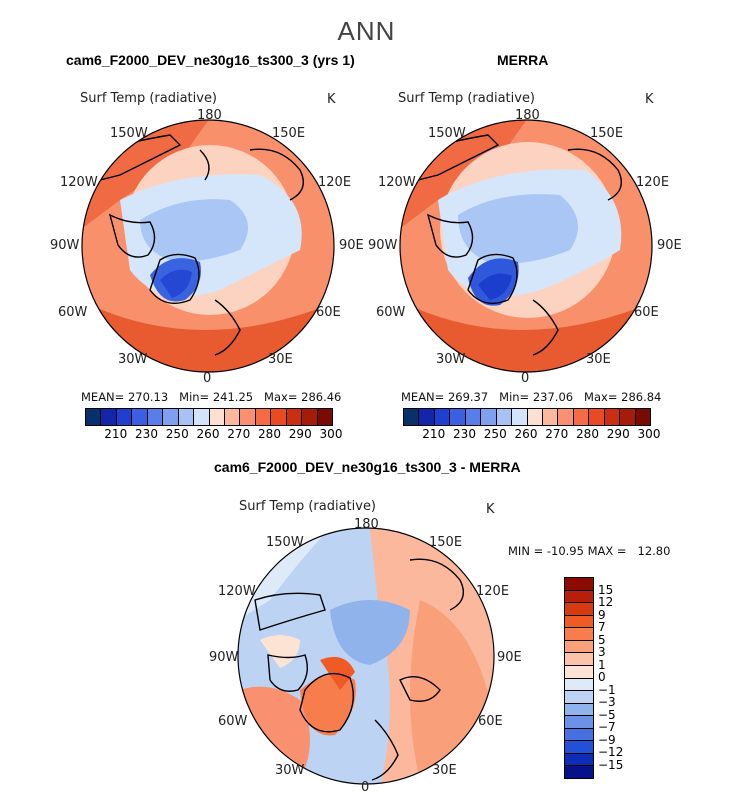 The image size is (733, 798). I want to click on colorbar-tick-label: 3, so click(602, 652).